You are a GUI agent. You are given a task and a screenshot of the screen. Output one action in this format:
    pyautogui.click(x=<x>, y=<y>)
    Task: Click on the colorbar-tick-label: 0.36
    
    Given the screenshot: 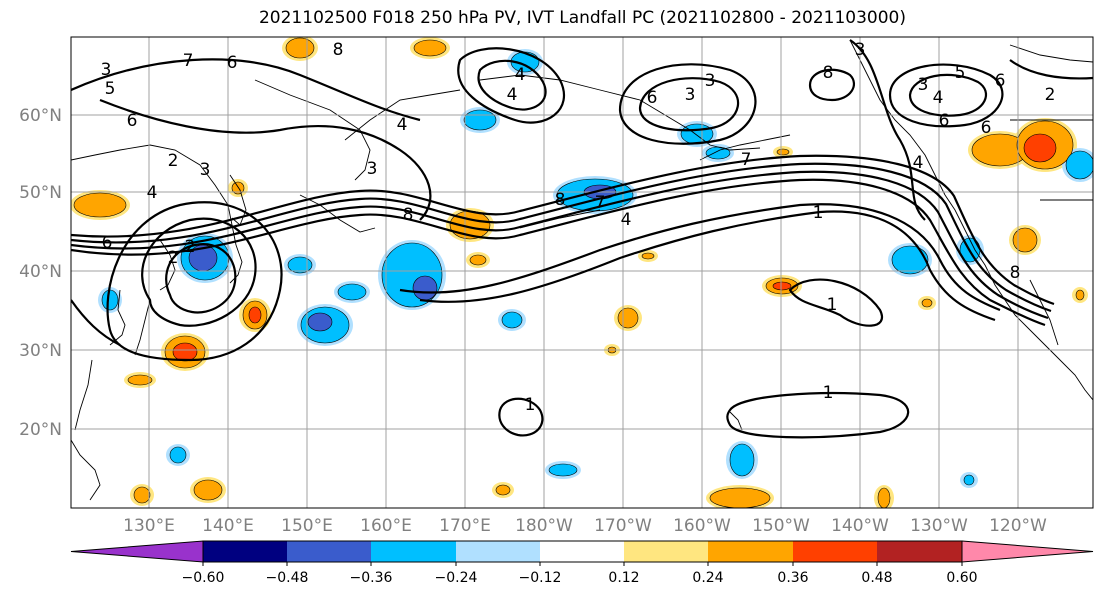 What is the action you would take?
    pyautogui.click(x=792, y=578)
    